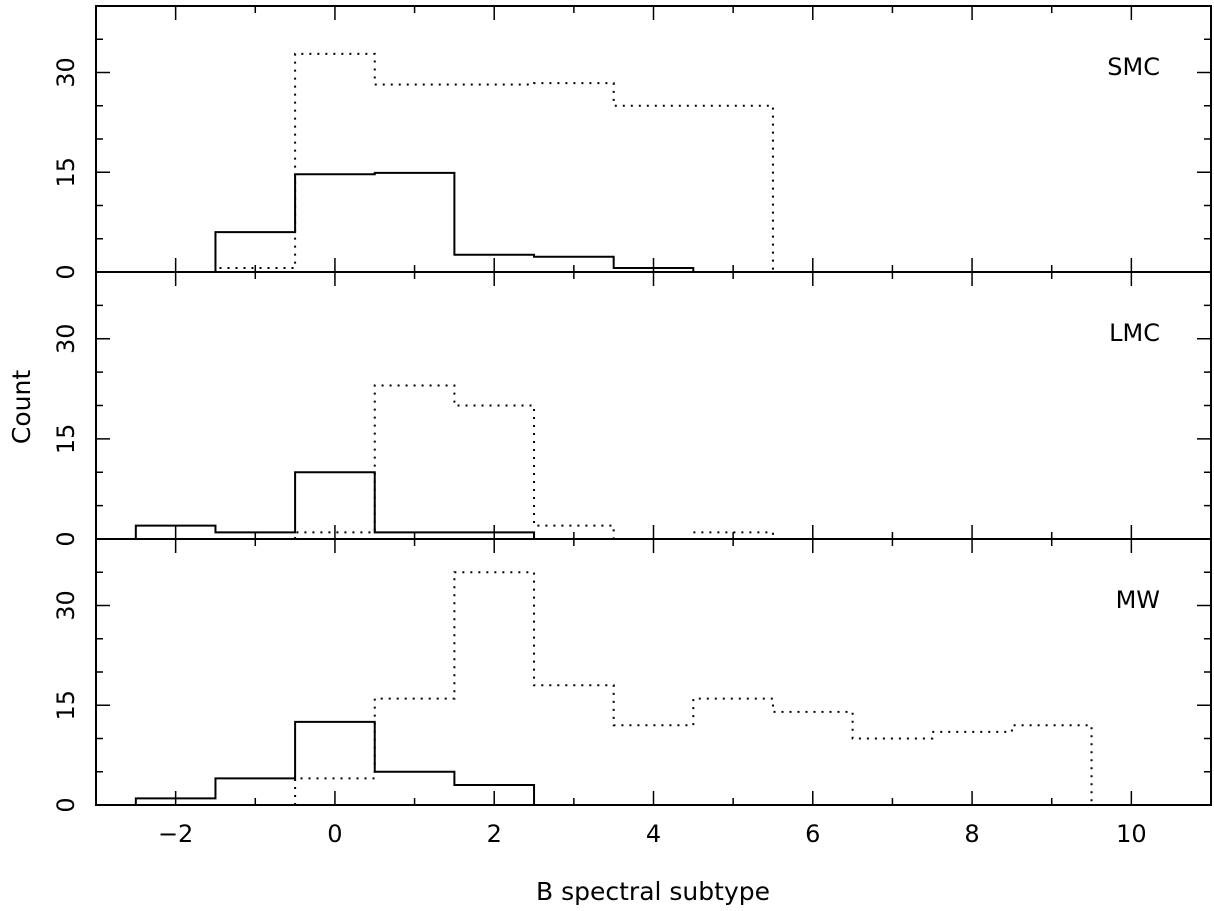  Describe the element at coordinates (334, 834) in the screenshot. I see `x-tick-label: 0` at that location.